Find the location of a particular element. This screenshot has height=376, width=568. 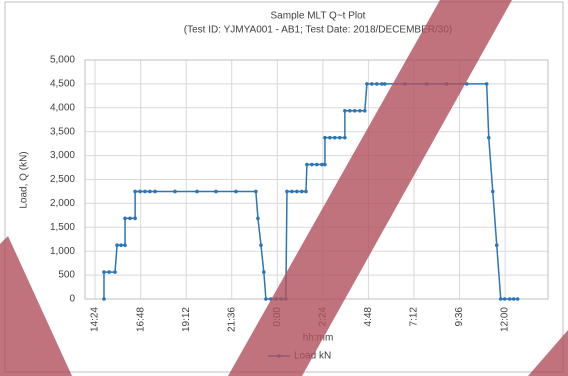

y-tick-label: 2,000 is located at coordinates (62, 203).